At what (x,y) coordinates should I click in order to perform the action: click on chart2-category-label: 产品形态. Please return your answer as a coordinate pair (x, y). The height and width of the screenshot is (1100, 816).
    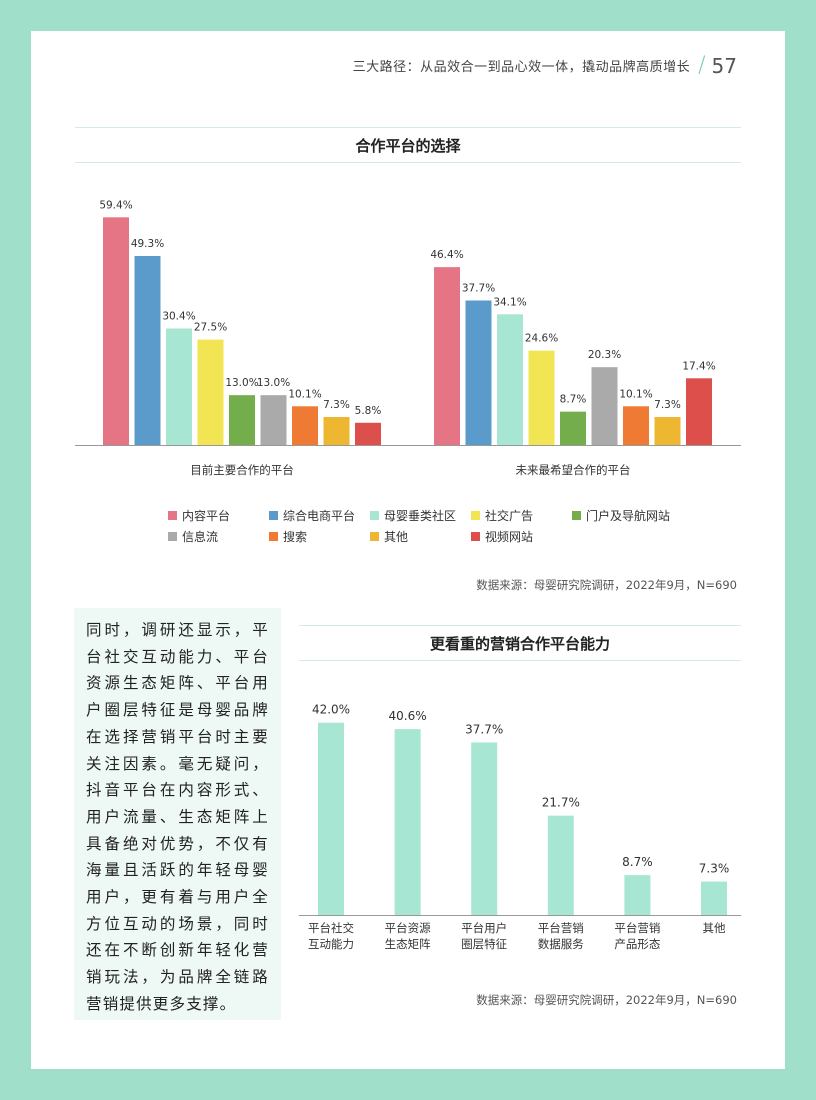
    Looking at the image, I should click on (637, 944).